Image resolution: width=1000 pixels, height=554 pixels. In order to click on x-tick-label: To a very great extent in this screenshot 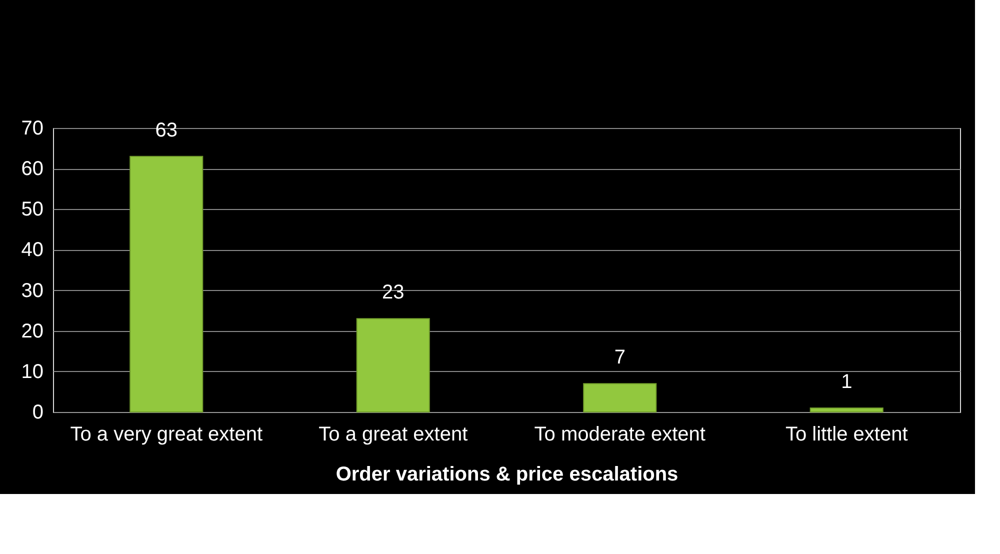, I will do `click(166, 435)`.